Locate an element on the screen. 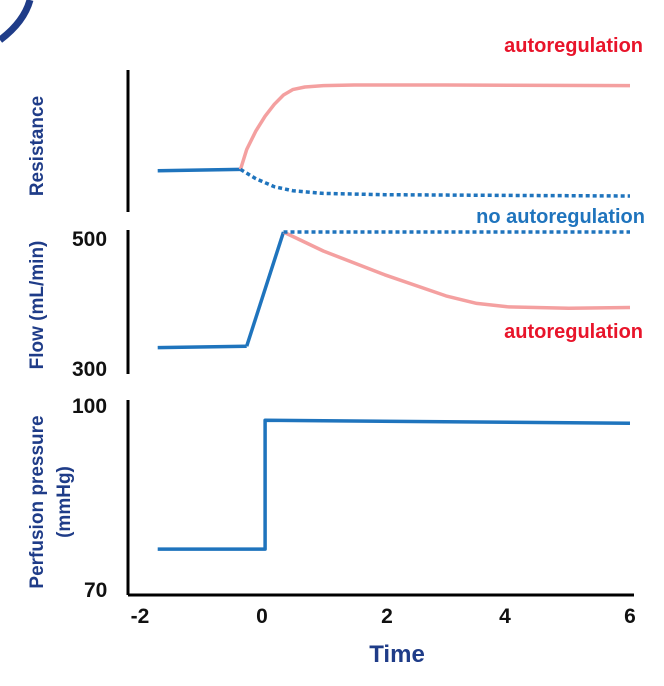  flow-y-label: Flow (mL/min) is located at coordinates (37, 305).